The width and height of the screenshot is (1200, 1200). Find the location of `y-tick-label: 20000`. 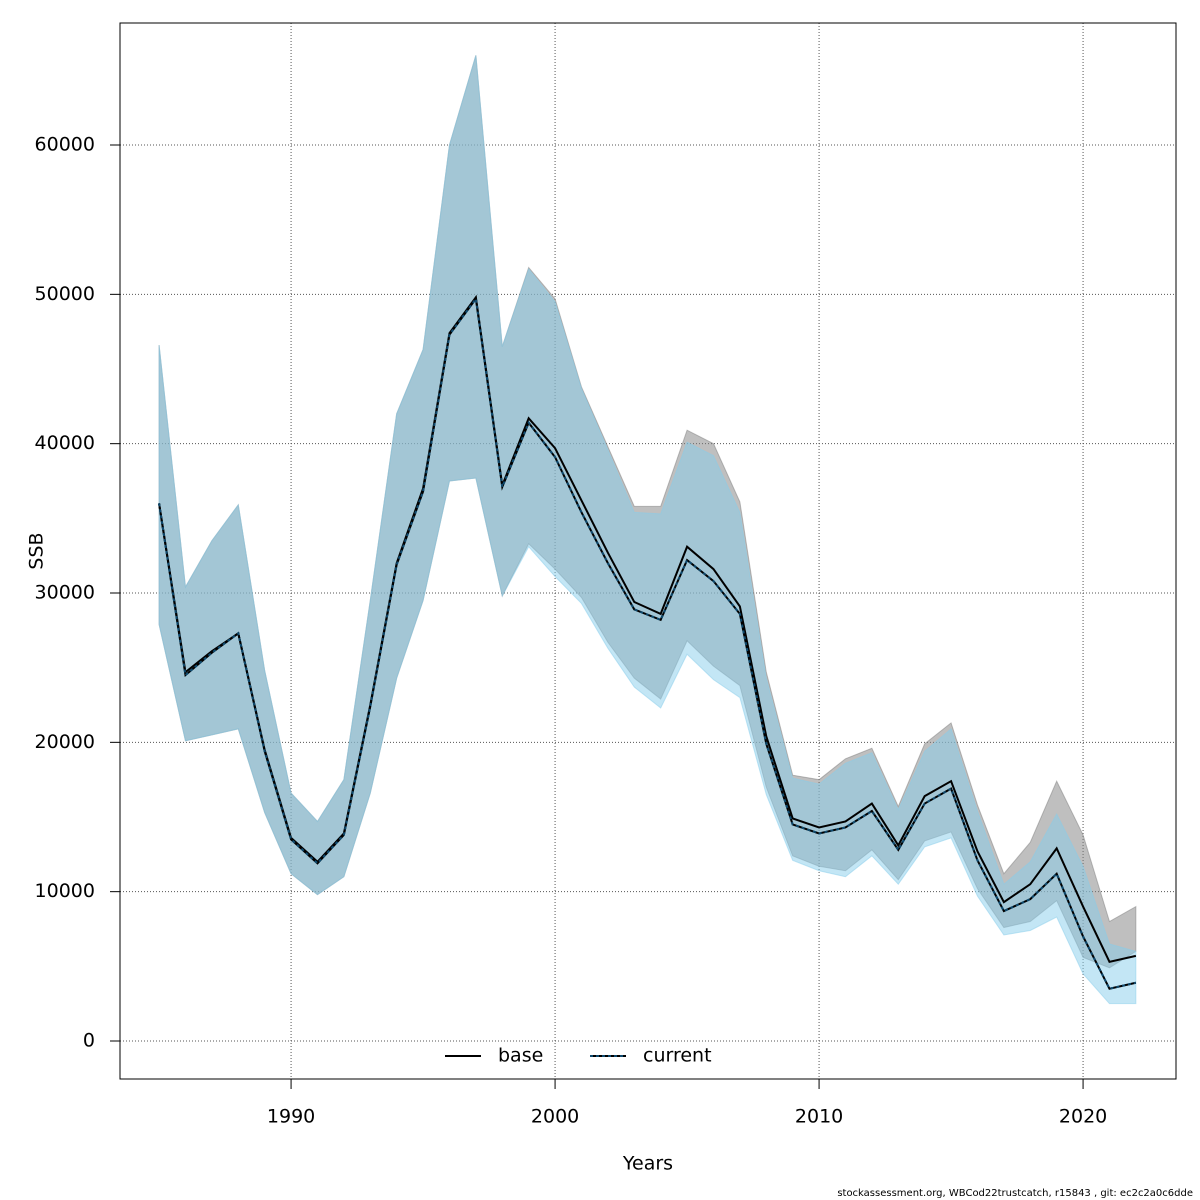

y-tick-label: 20000 is located at coordinates (65, 742).